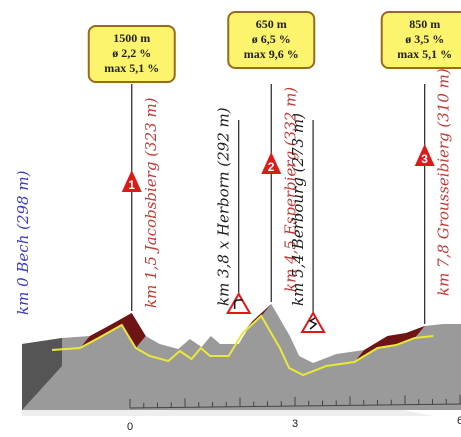 The height and width of the screenshot is (437, 461). What do you see at coordinates (295, 424) in the screenshot?
I see `km-tick-label: 3` at bounding box center [295, 424].